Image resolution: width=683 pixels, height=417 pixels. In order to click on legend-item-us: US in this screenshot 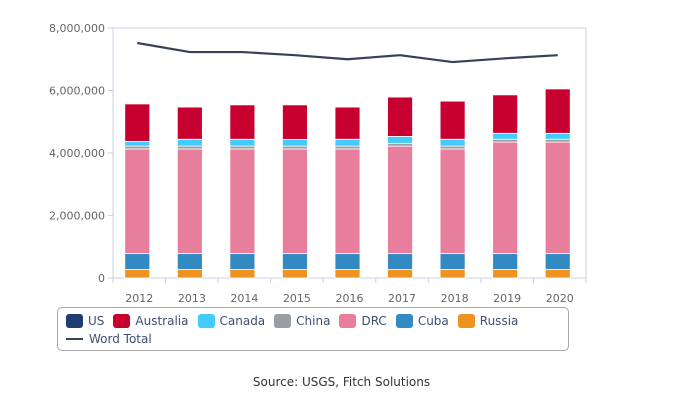, I will do `click(85, 321)`.